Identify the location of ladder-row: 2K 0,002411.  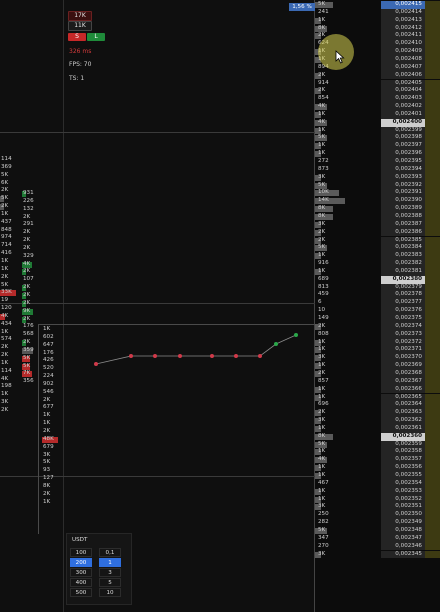
(377, 36).